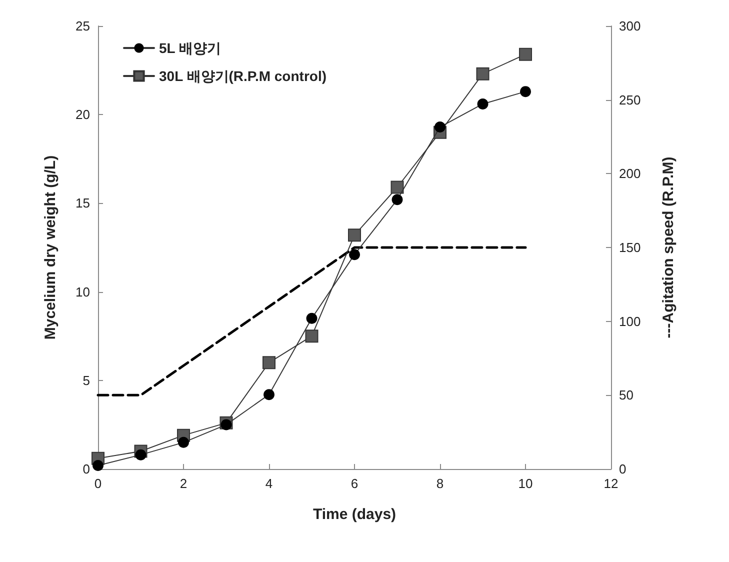  I want to click on y2-tick-label: 250, so click(630, 100).